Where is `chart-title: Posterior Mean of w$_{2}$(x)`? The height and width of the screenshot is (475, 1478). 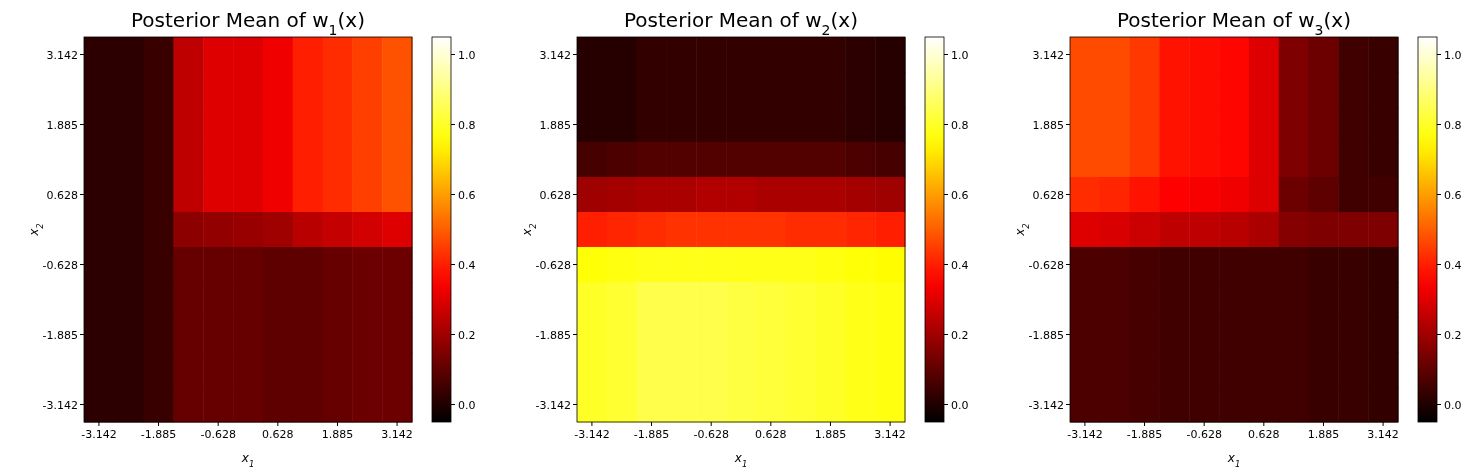
chart-title: Posterior Mean of w$_{2}$(x) is located at coordinates (741, 23).